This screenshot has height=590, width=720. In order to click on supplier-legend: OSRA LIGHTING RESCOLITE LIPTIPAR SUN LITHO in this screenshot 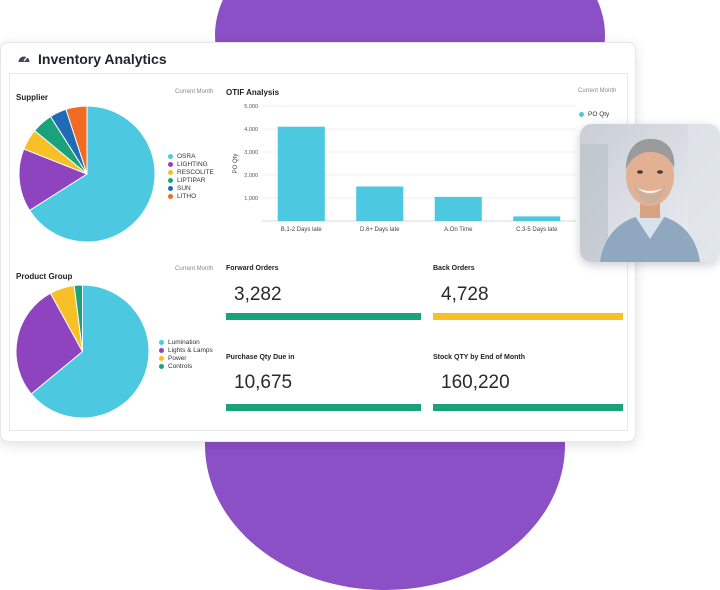, I will do `click(191, 176)`.